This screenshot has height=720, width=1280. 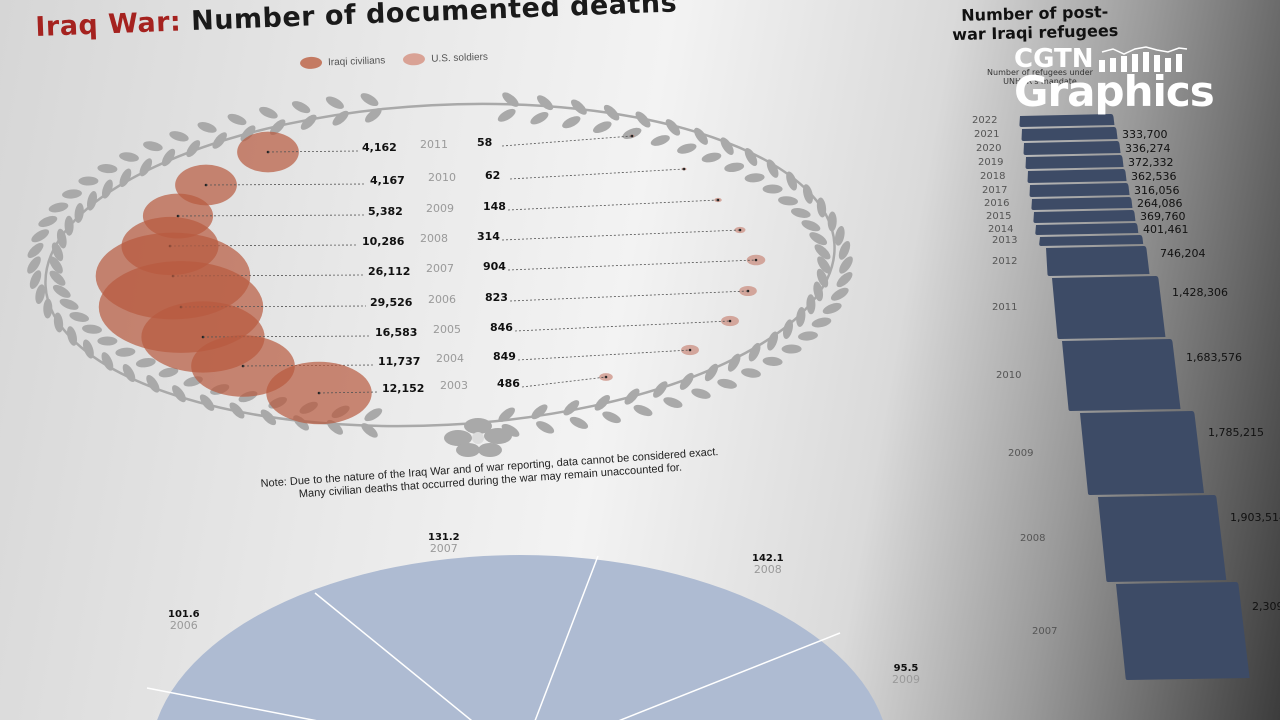 I want to click on year-label: 2007, so click(x=440, y=268).